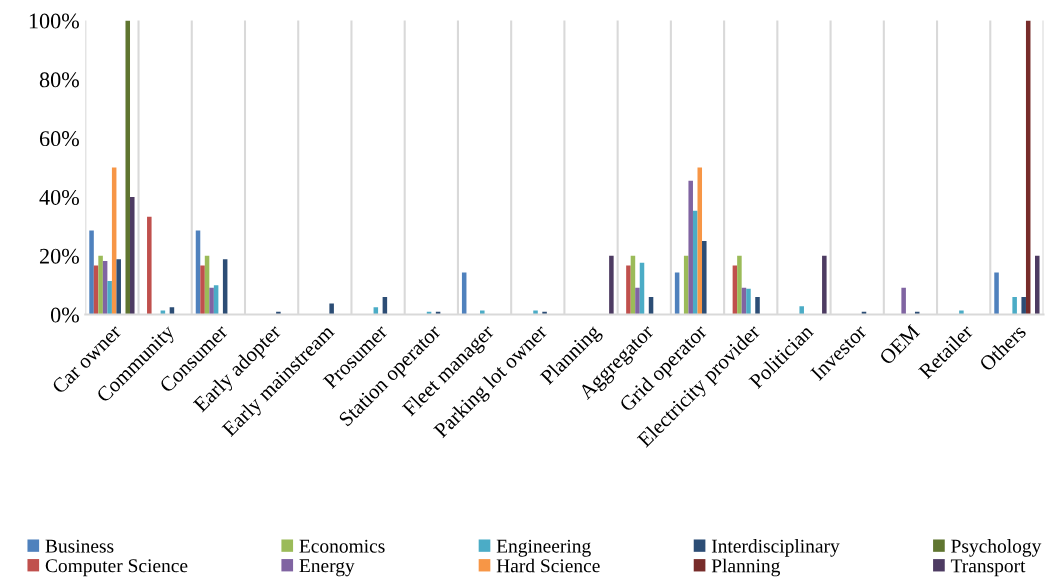 This screenshot has width=1053, height=588. Describe the element at coordinates (342, 546) in the screenshot. I see `legend-label: Economics` at that location.